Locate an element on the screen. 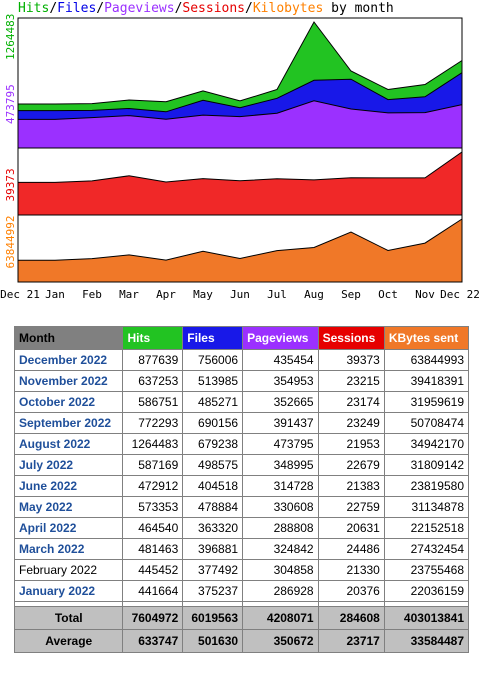  x-tick-label-3: Mar is located at coordinates (129, 294).